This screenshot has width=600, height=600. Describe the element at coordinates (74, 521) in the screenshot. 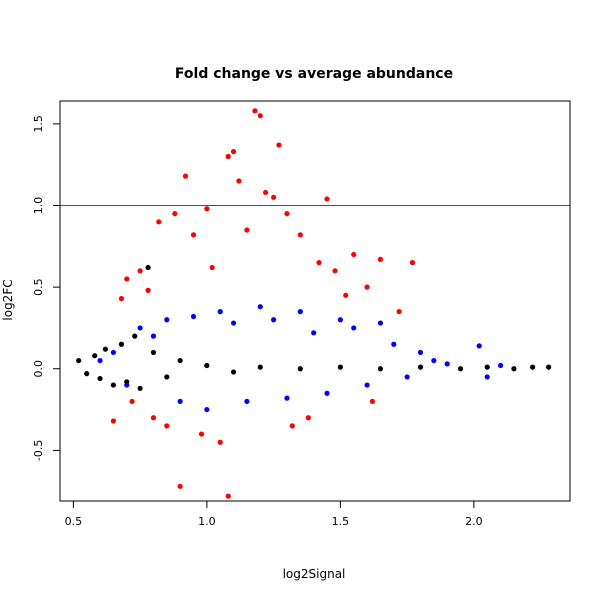

I see `x-tick-label: 0.5` at that location.